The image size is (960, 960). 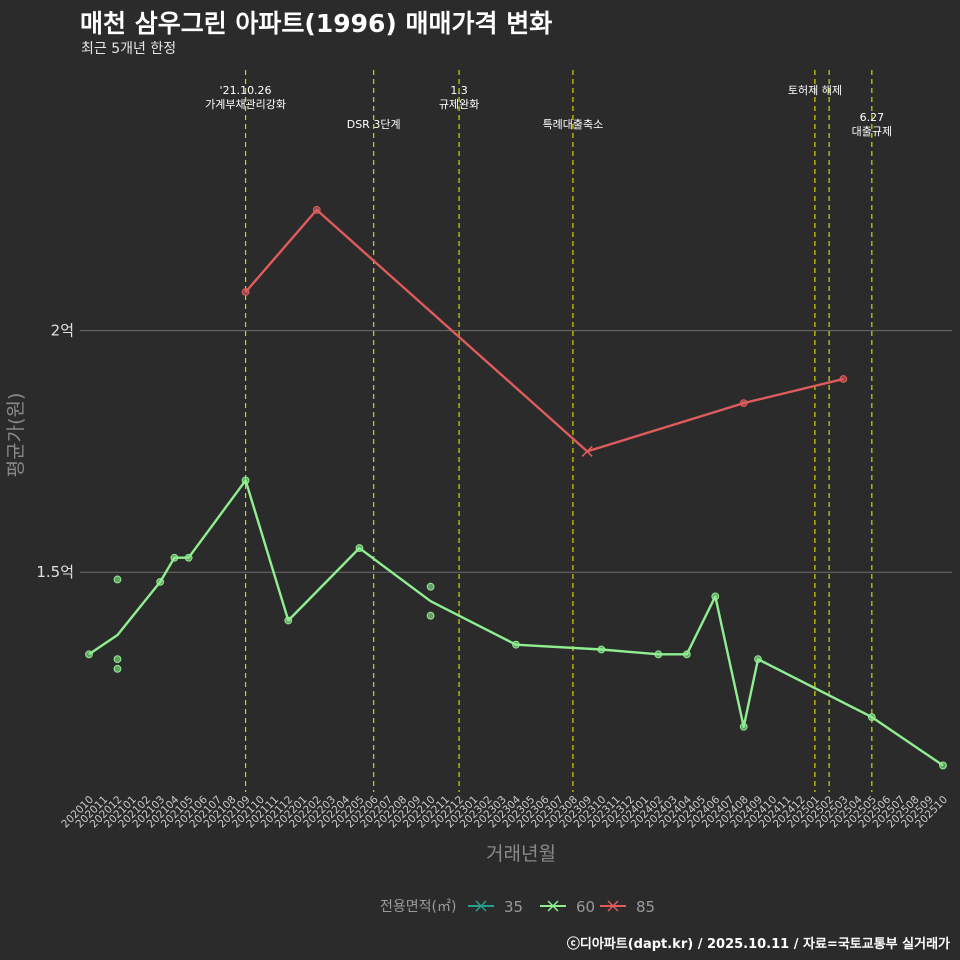 What do you see at coordinates (645, 907) in the screenshot?
I see `legend-label-85: 85` at bounding box center [645, 907].